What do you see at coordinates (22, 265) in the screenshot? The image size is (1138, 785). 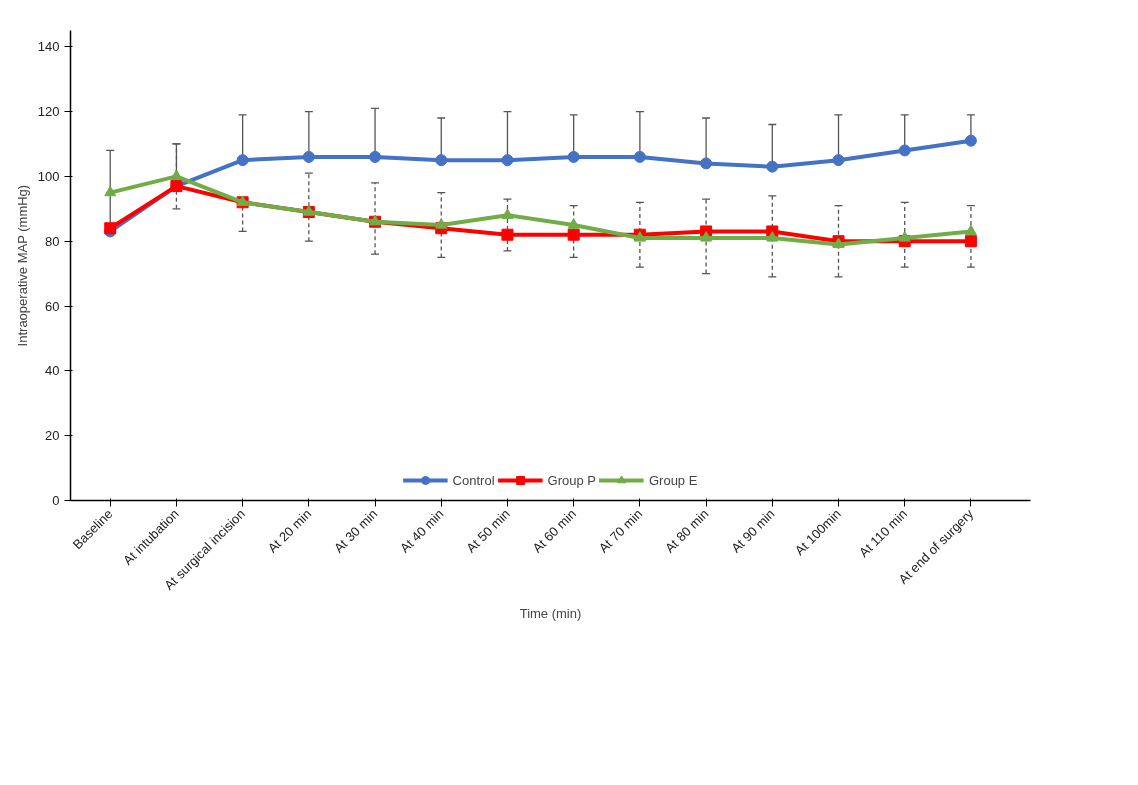 I see `y-axis-title: Intraoperative MAP (mmHg)` at bounding box center [22, 265].